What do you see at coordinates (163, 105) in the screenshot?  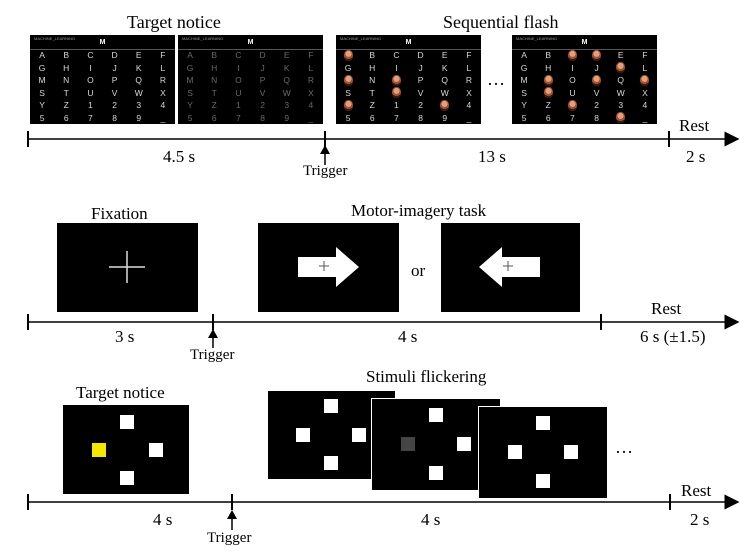 I see `speller-cell: 4` at bounding box center [163, 105].